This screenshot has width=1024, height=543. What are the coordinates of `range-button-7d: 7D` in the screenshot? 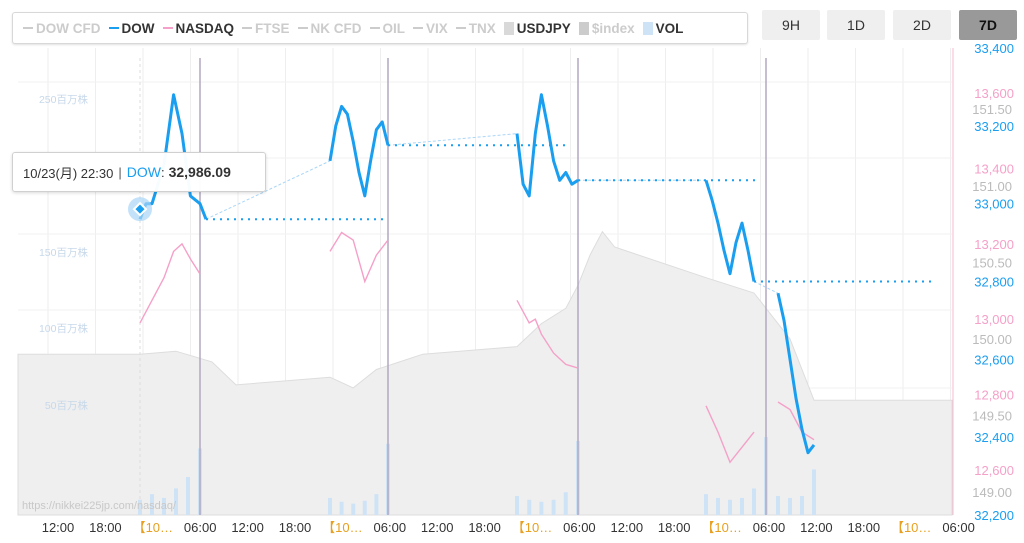 It's located at (988, 25).